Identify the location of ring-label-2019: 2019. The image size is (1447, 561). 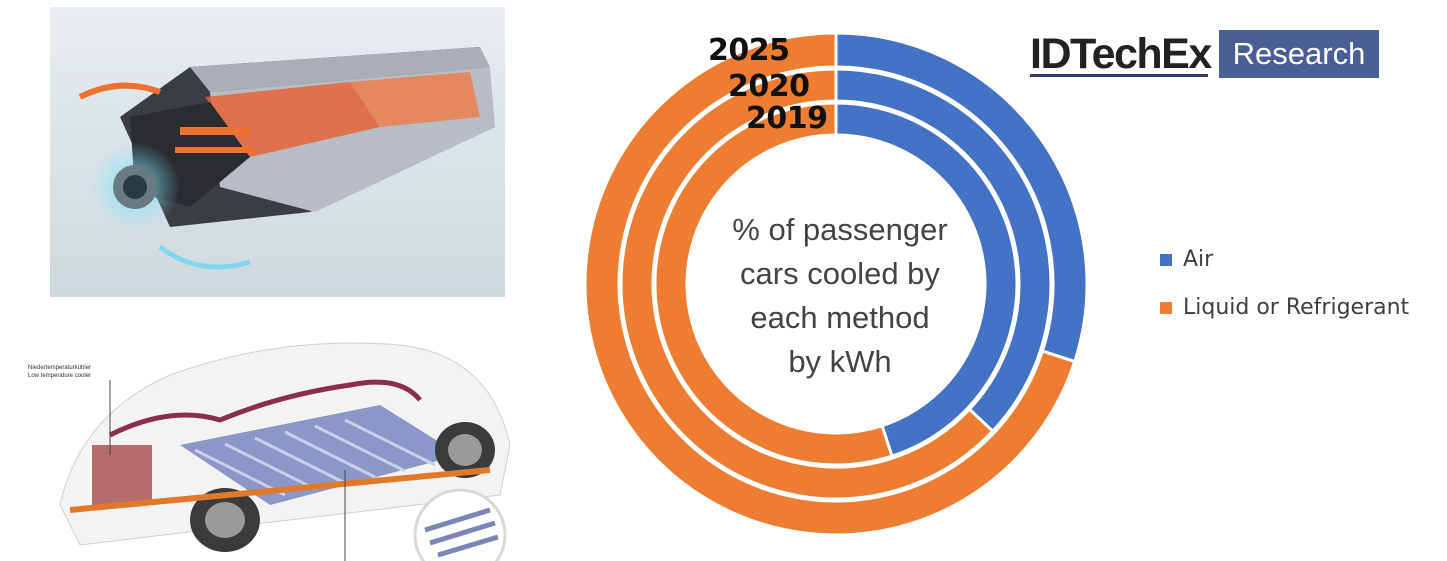
(787, 118).